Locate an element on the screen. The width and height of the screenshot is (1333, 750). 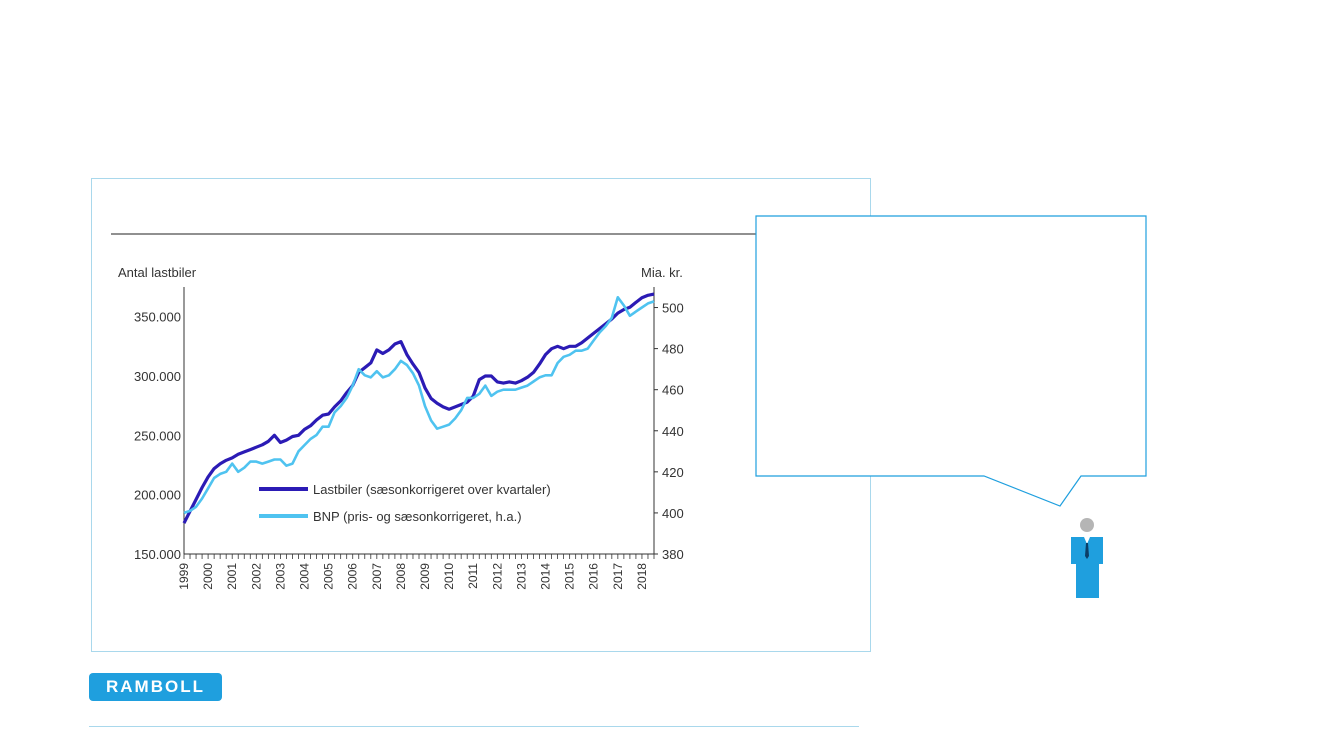
right-tick-label: 380 is located at coordinates (673, 554).